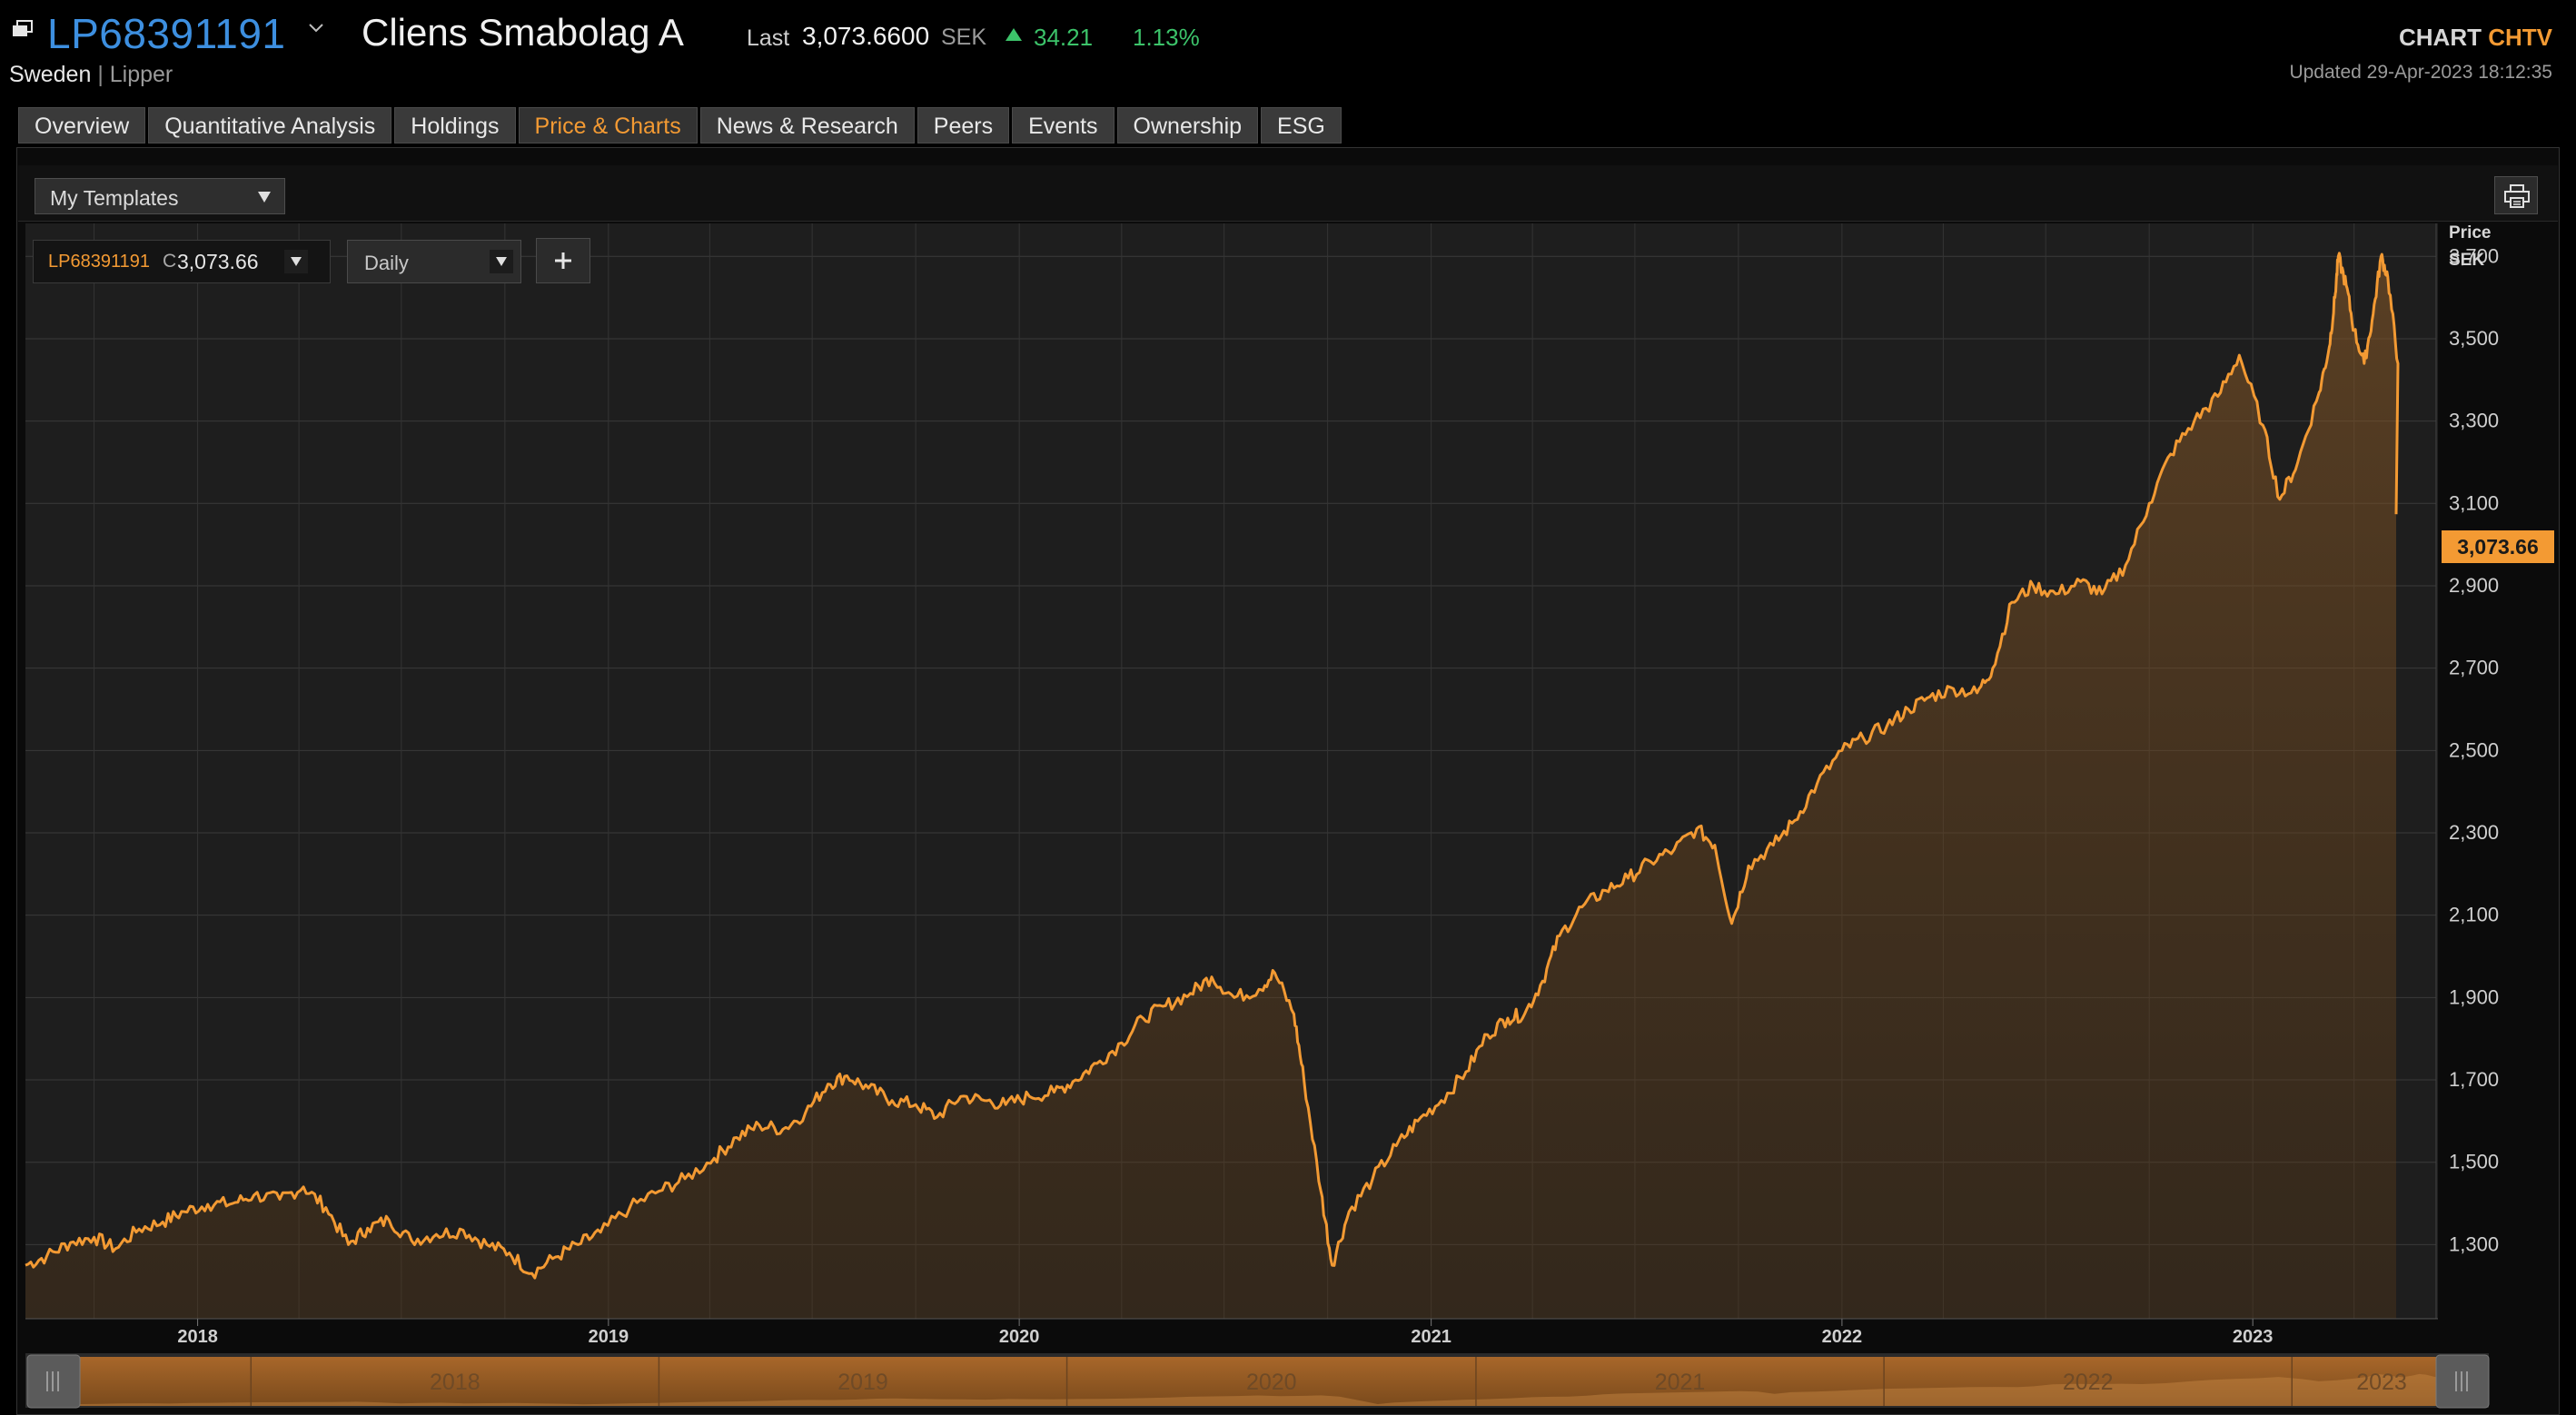  Describe the element at coordinates (1288, 193) in the screenshot. I see `chart-toolbar` at that location.